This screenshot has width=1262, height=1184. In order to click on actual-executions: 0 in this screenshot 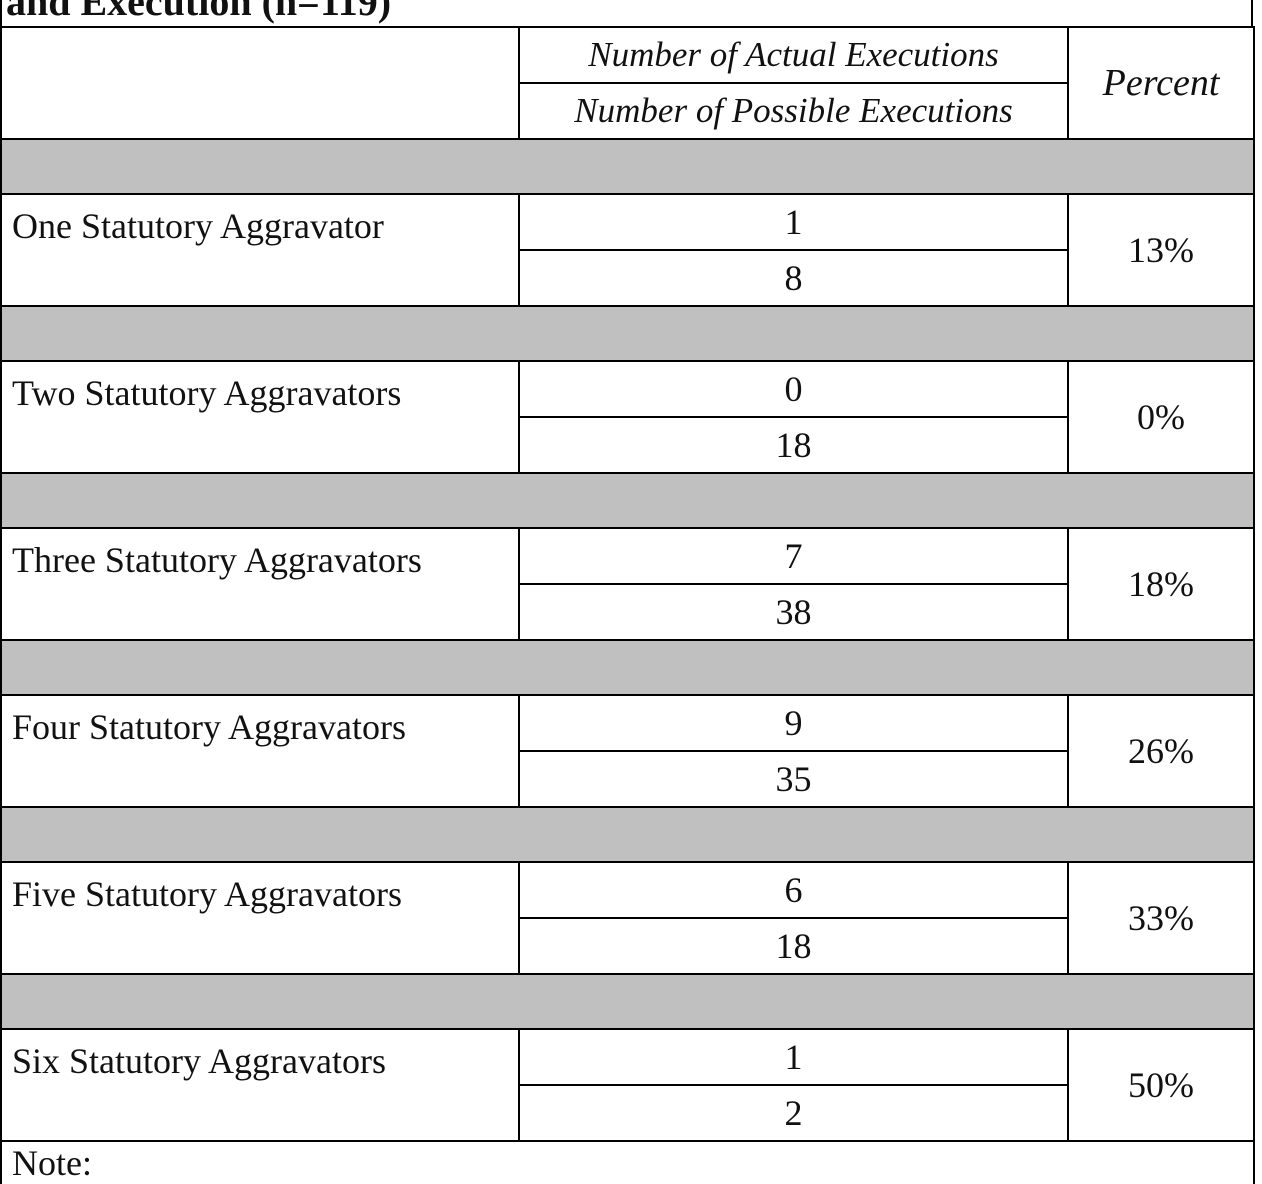, I will do `click(793, 390)`.